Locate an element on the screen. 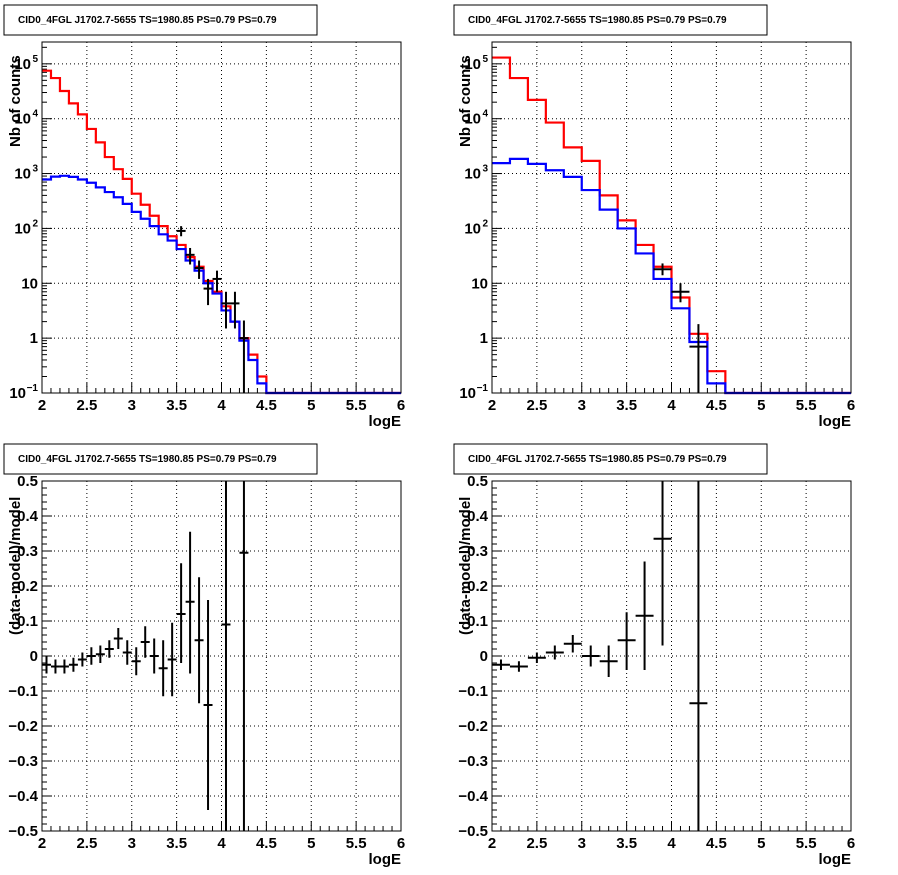  y-axis-label: Nb of counts is located at coordinates (465, 101).